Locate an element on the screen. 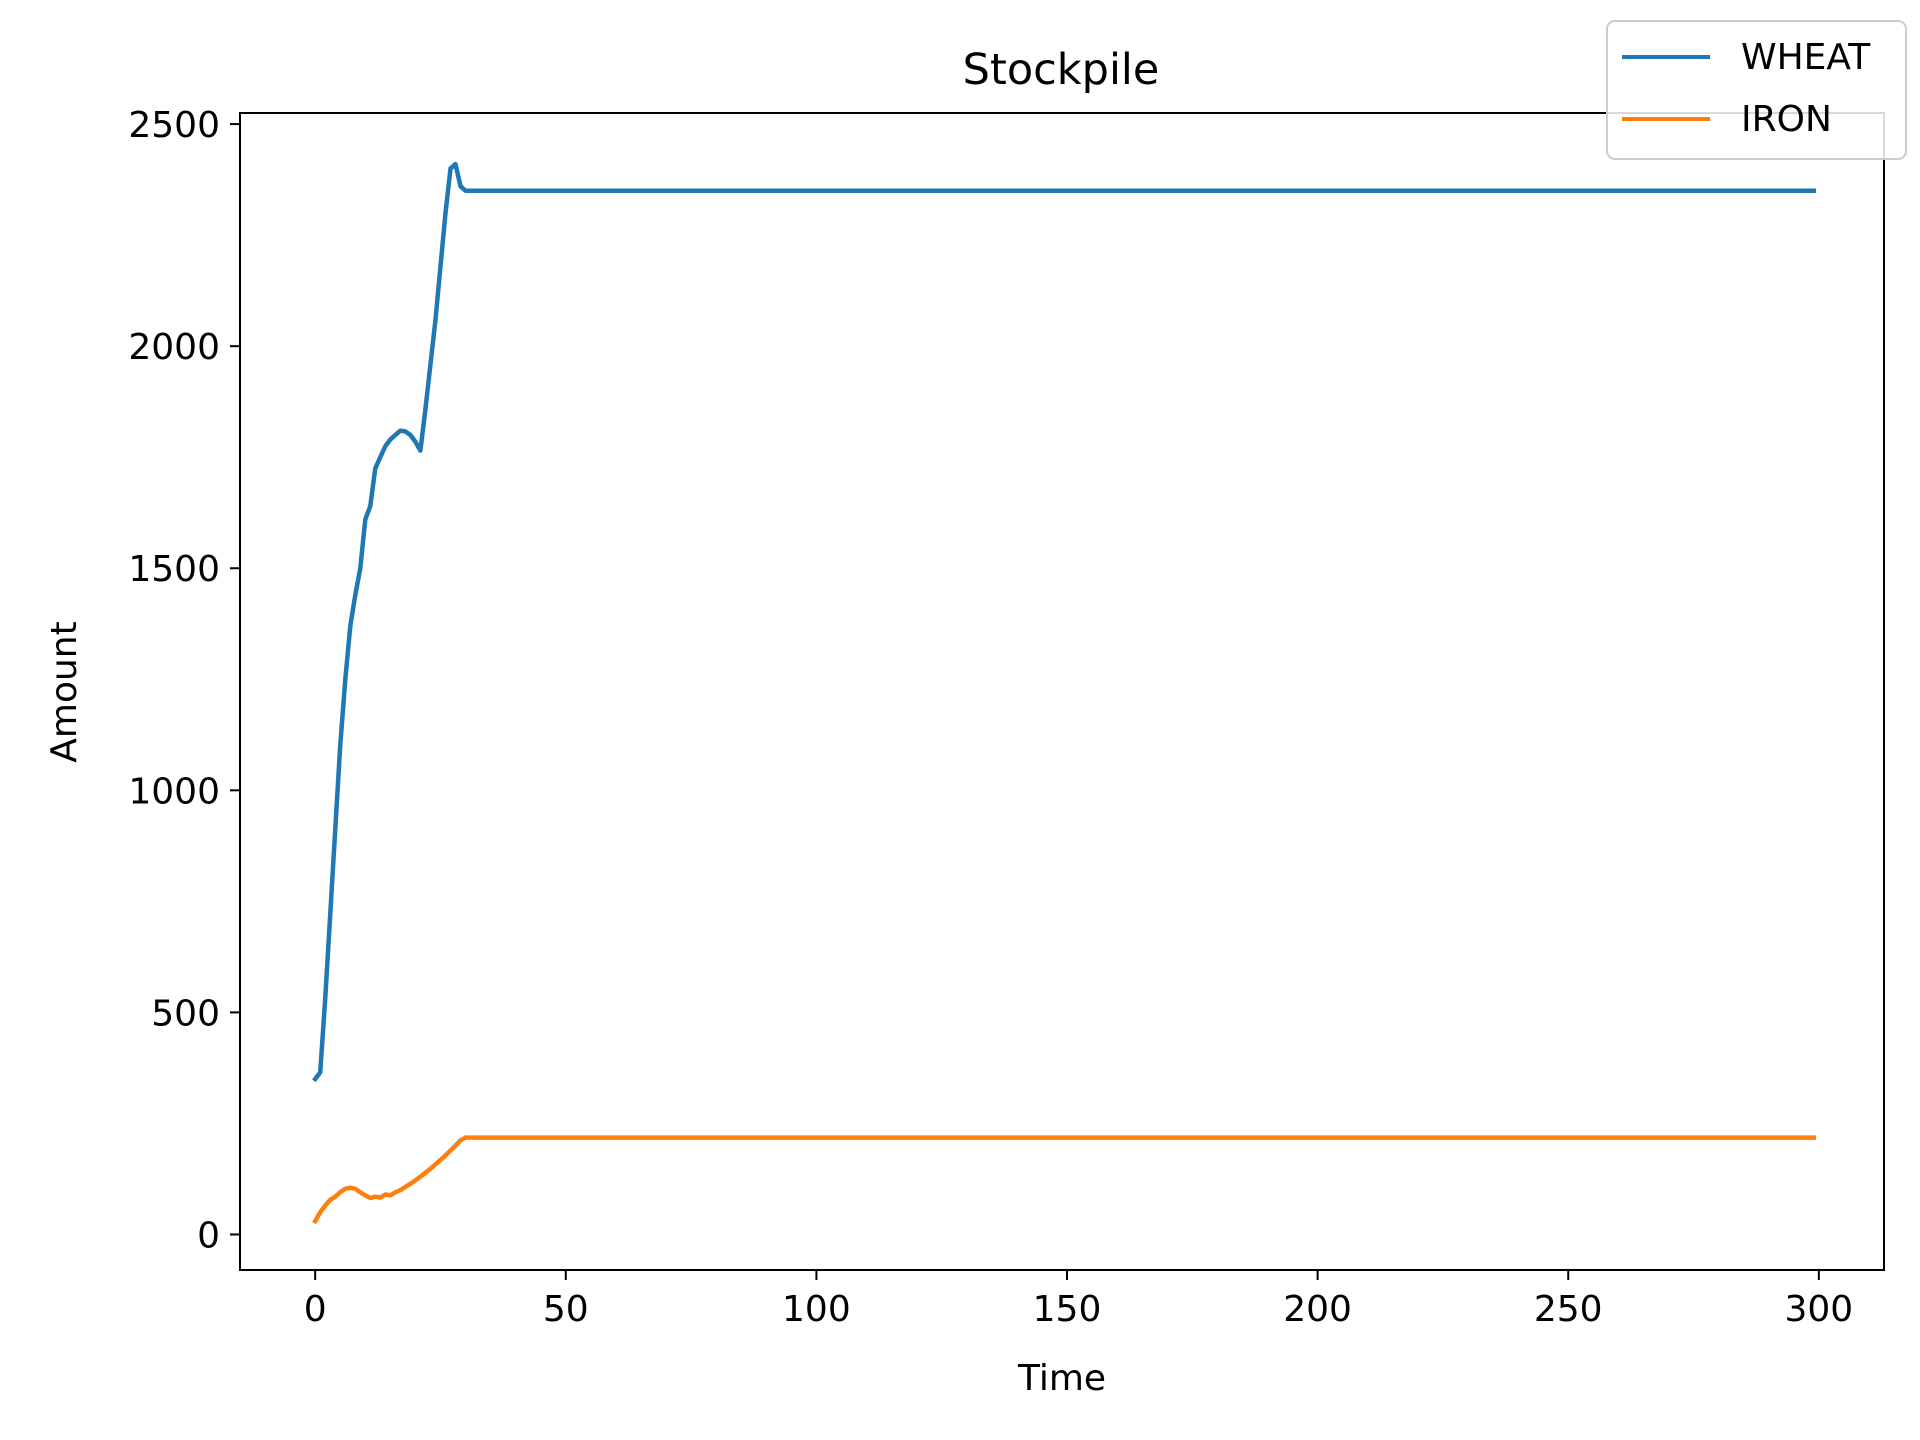 This screenshot has width=1920, height=1440. chart-title: Stockpile is located at coordinates (1061, 70).